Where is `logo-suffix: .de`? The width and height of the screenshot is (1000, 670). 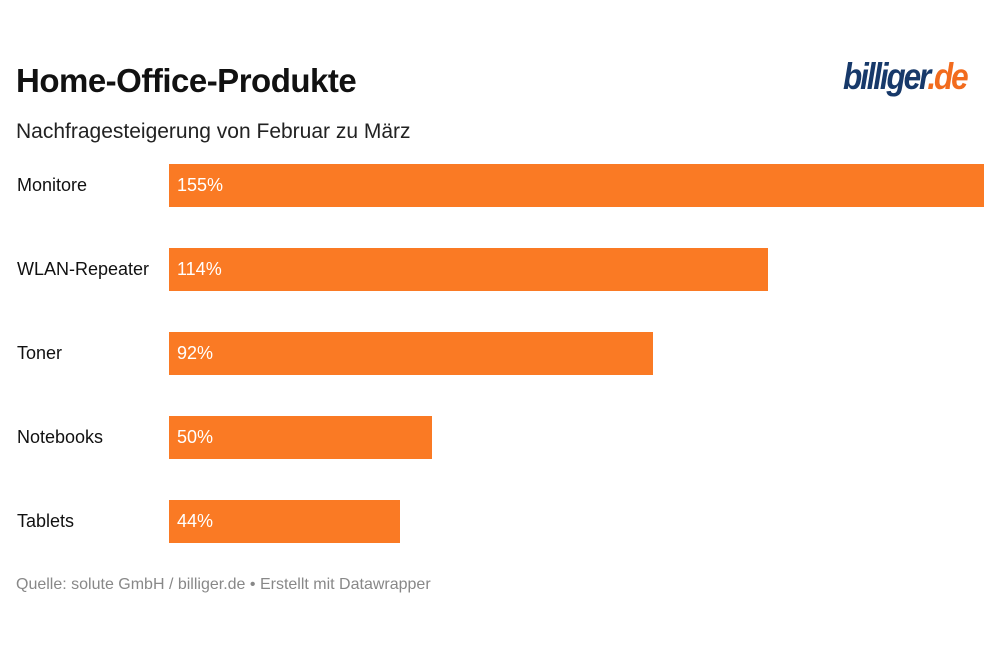 logo-suffix: .de is located at coordinates (947, 76).